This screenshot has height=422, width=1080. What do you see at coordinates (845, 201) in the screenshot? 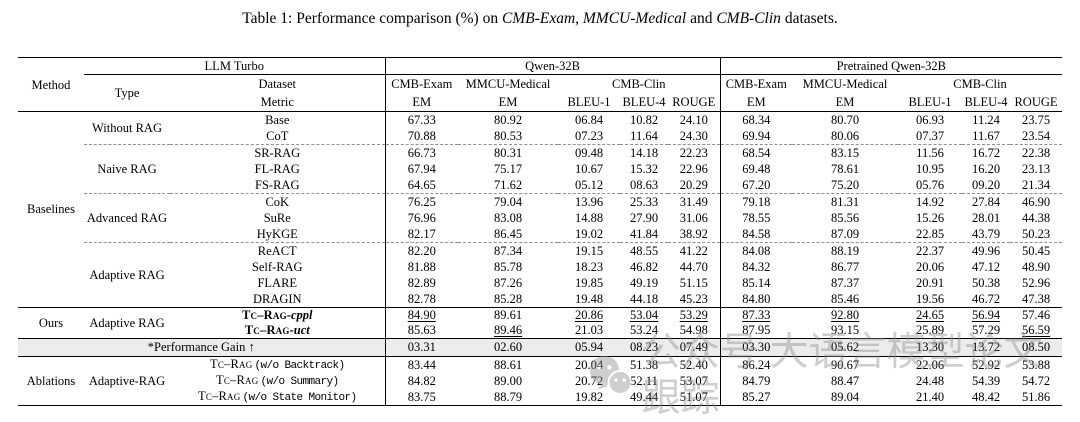
I see `metric-value-cell: 81.31` at bounding box center [845, 201].